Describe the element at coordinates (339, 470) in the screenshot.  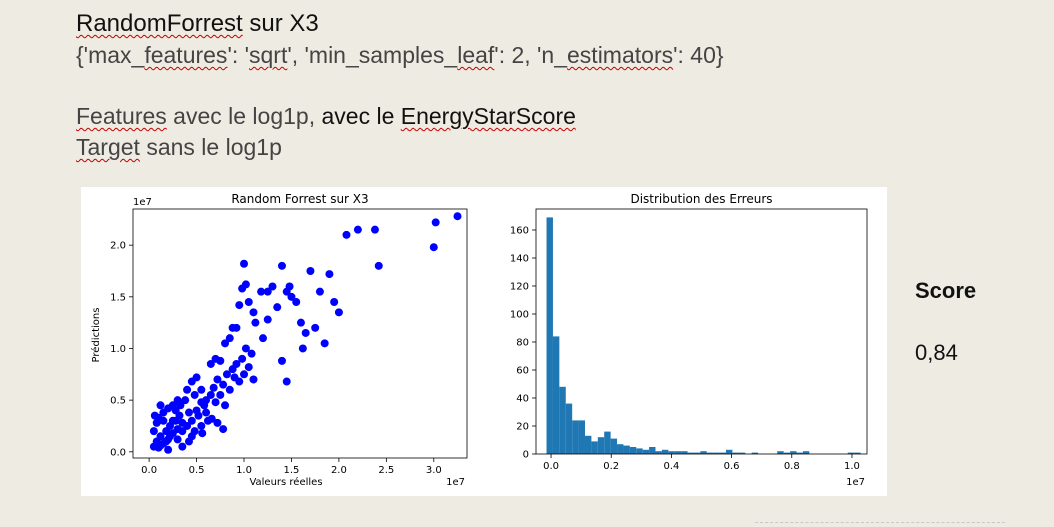
I see `scatter-x-tick-label: 2.0` at that location.